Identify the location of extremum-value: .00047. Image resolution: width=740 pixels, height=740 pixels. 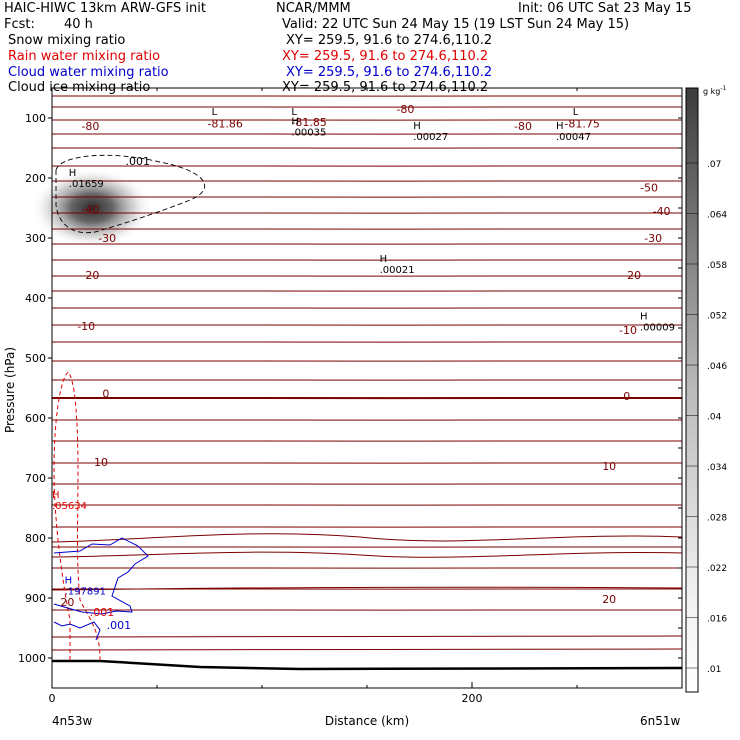
(573, 137).